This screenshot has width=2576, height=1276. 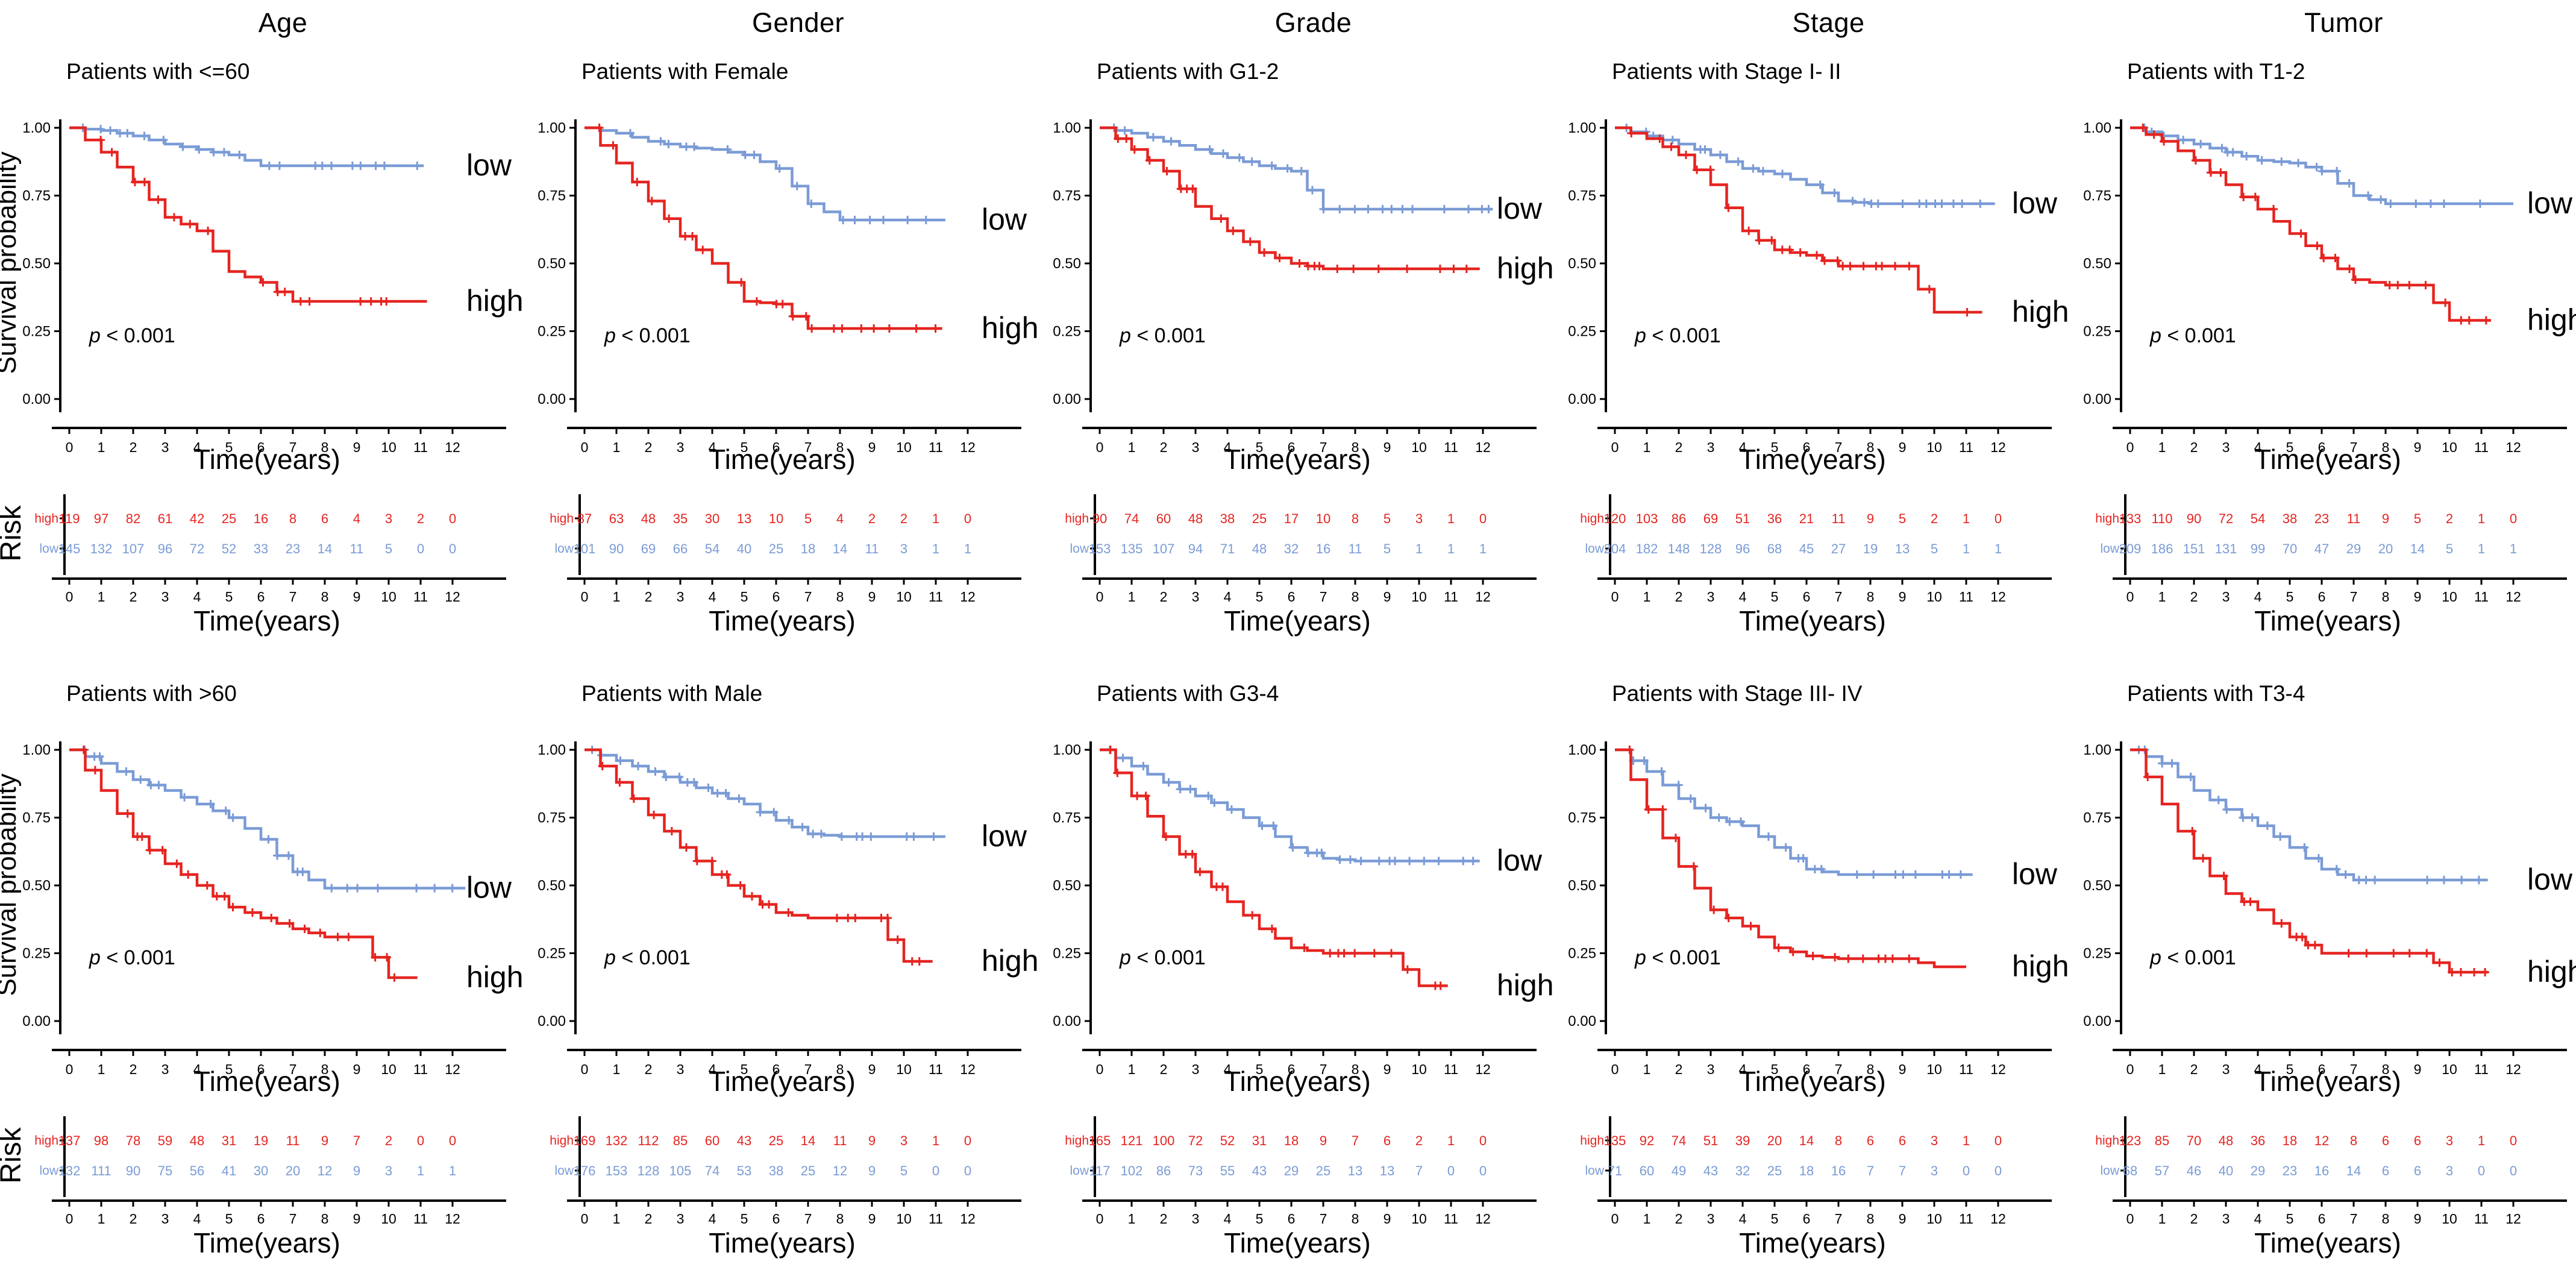 I want to click on x-tick-label: 6, so click(x=1292, y=447).